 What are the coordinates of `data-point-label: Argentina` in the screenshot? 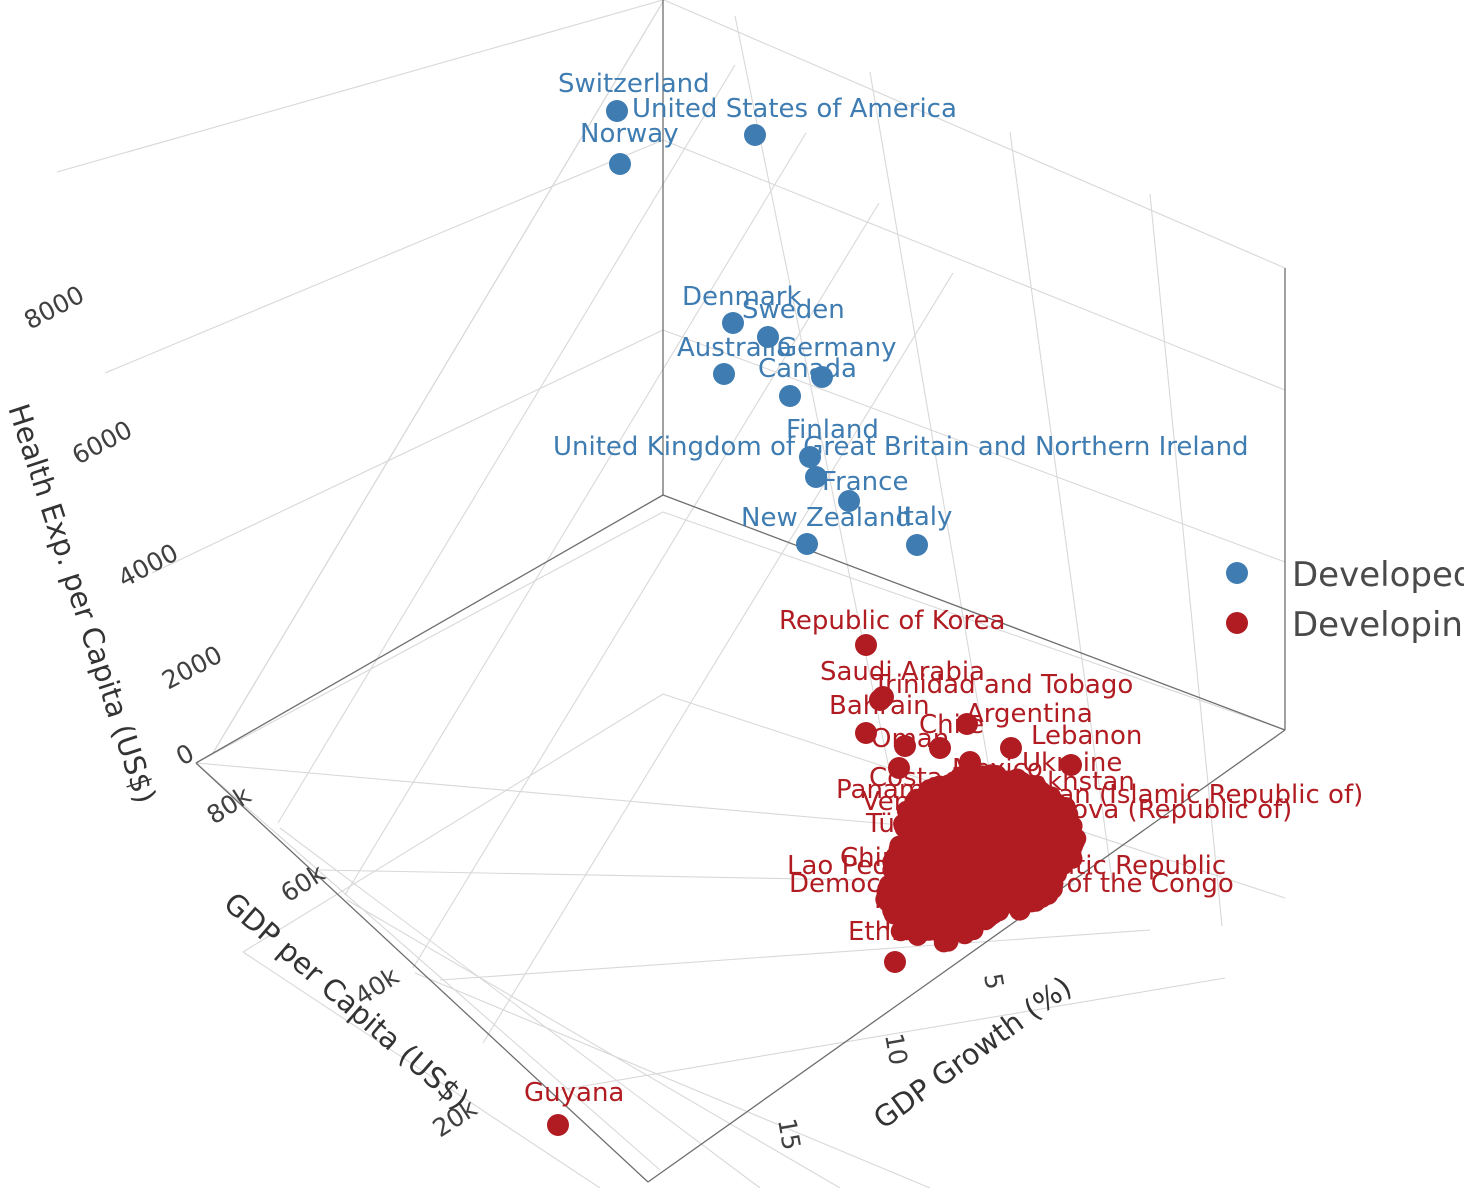 It's located at (1029, 714).